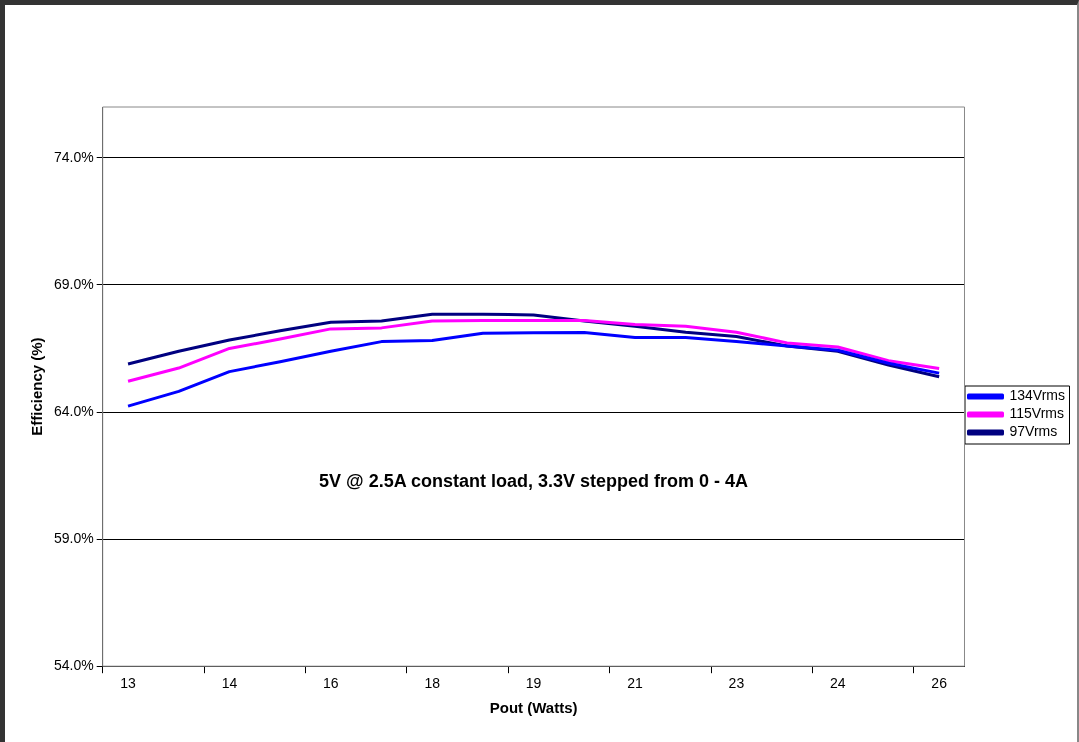 This screenshot has height=742, width=1079. What do you see at coordinates (635, 683) in the screenshot?
I see `x-tick-label: 21` at bounding box center [635, 683].